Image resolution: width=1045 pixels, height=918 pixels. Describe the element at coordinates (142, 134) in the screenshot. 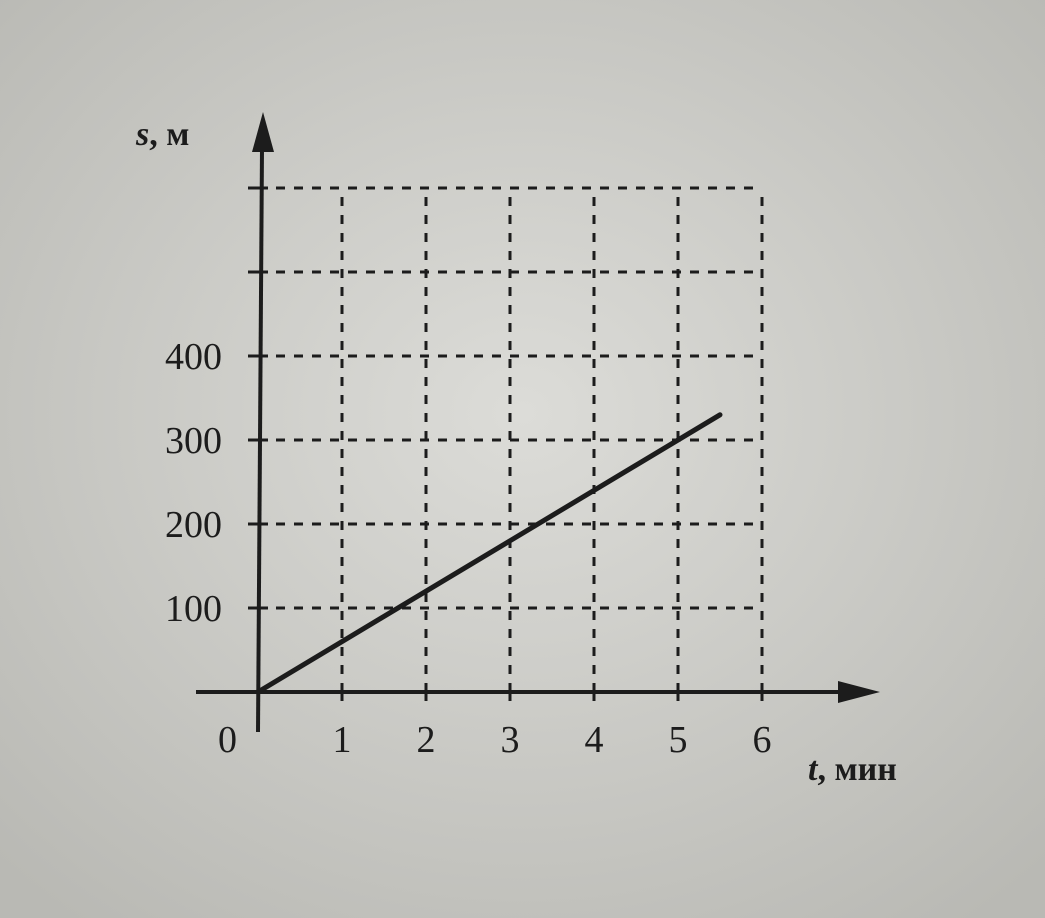

I see `y-axis-variable: s` at that location.